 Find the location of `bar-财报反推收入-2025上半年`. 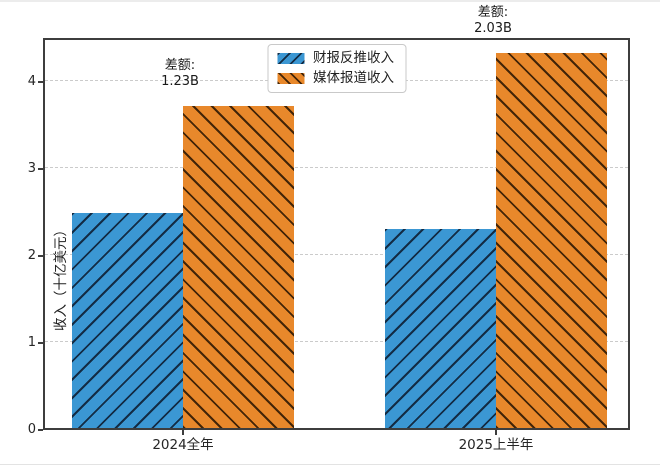

bar-财报反推收入-2025上半年 is located at coordinates (440, 328).